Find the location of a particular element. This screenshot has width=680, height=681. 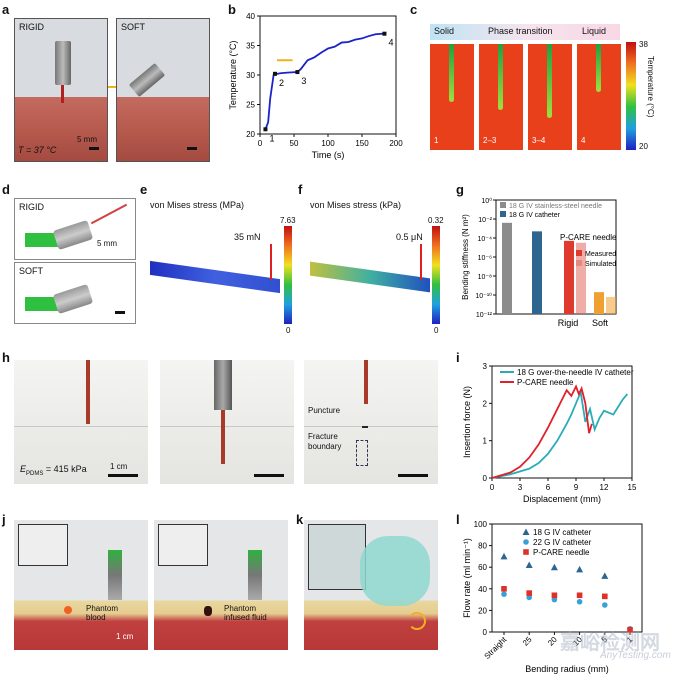

photo-rigid-tissue: RIGID T = 37 °C 5 mm is located at coordinates (61, 90).